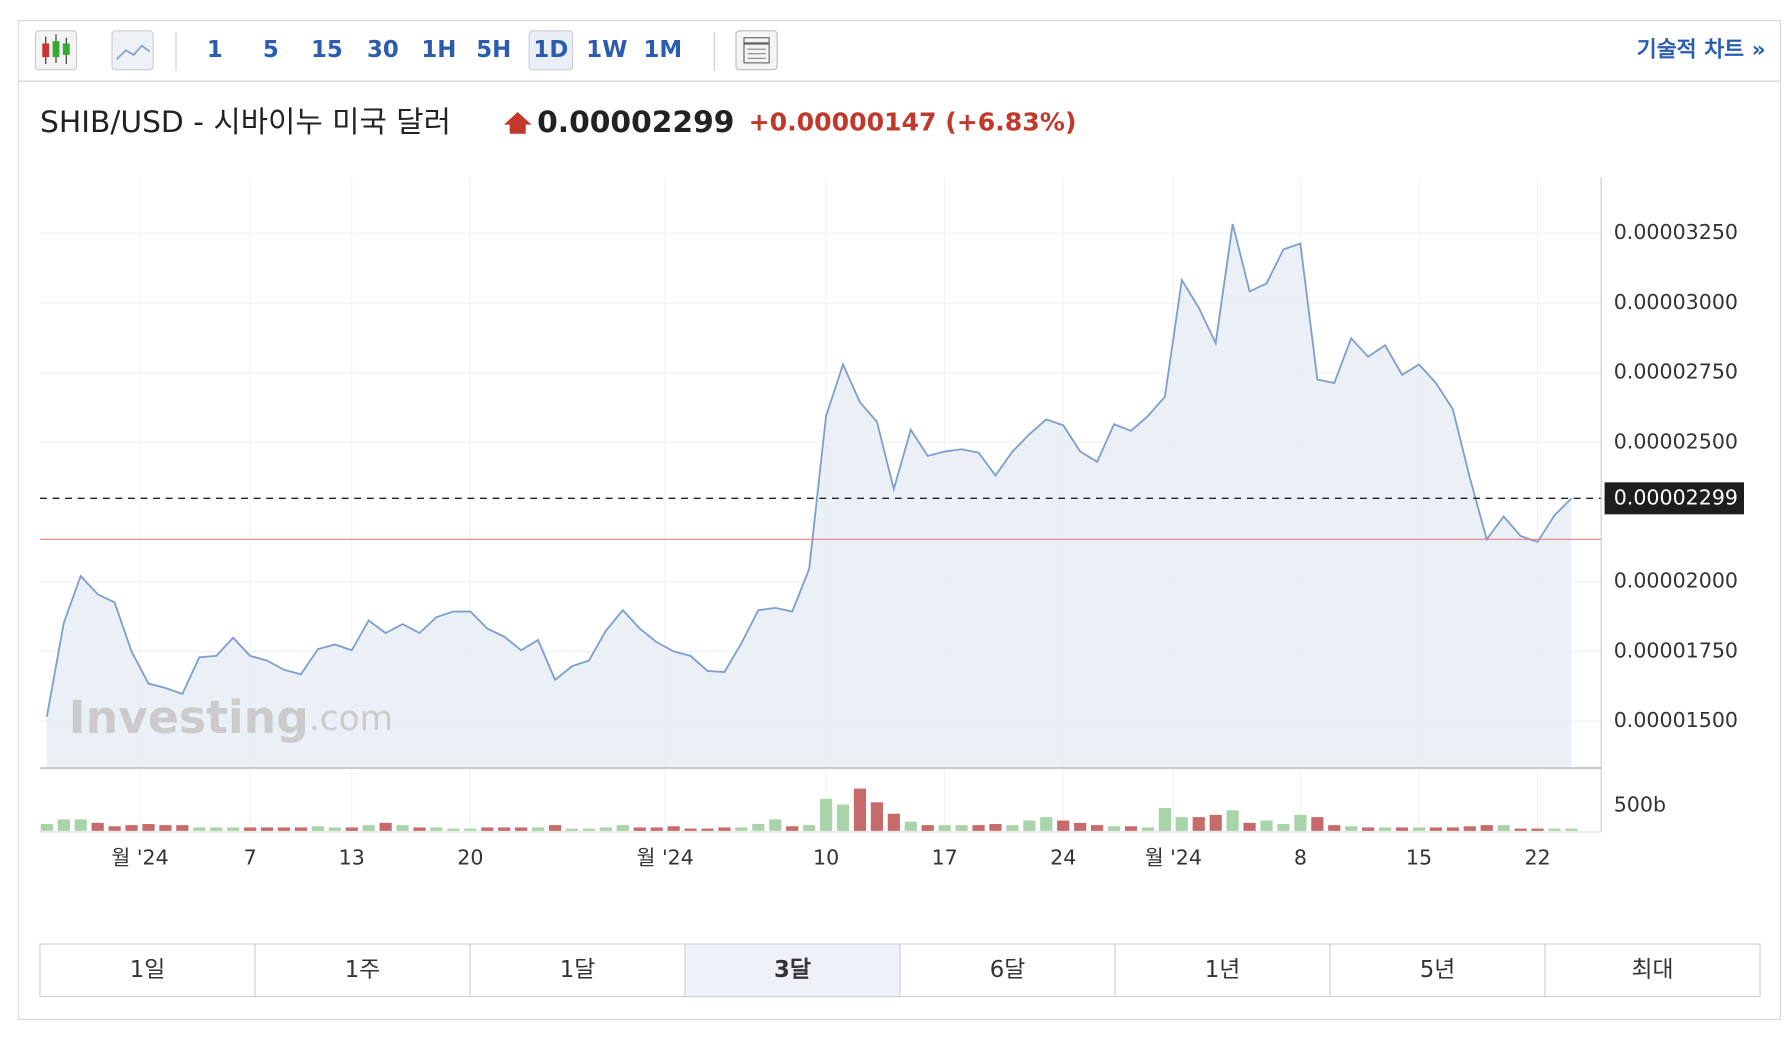 The height and width of the screenshot is (1048, 1792). I want to click on last-price-box, so click(1674, 498).